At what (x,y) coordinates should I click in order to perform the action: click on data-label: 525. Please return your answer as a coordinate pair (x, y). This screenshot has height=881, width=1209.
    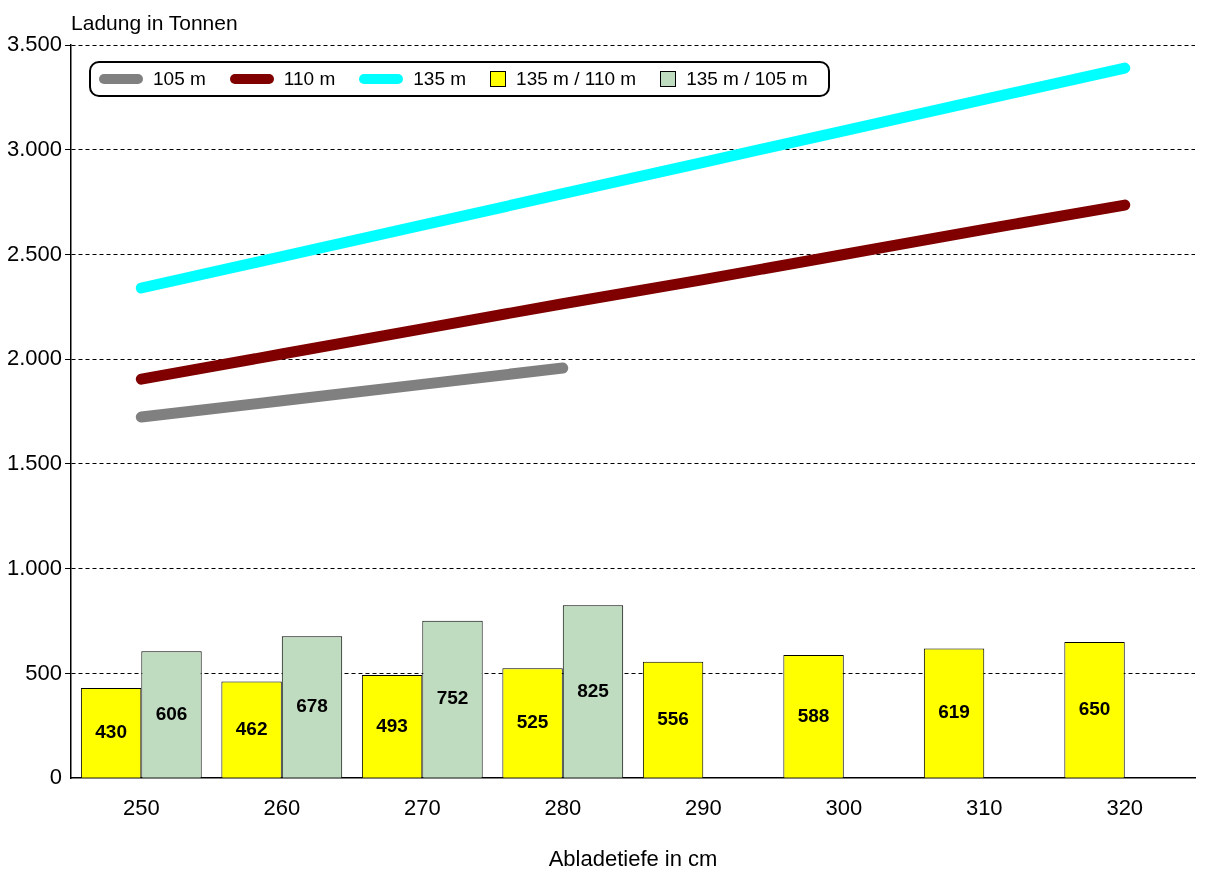
    Looking at the image, I should click on (532, 722).